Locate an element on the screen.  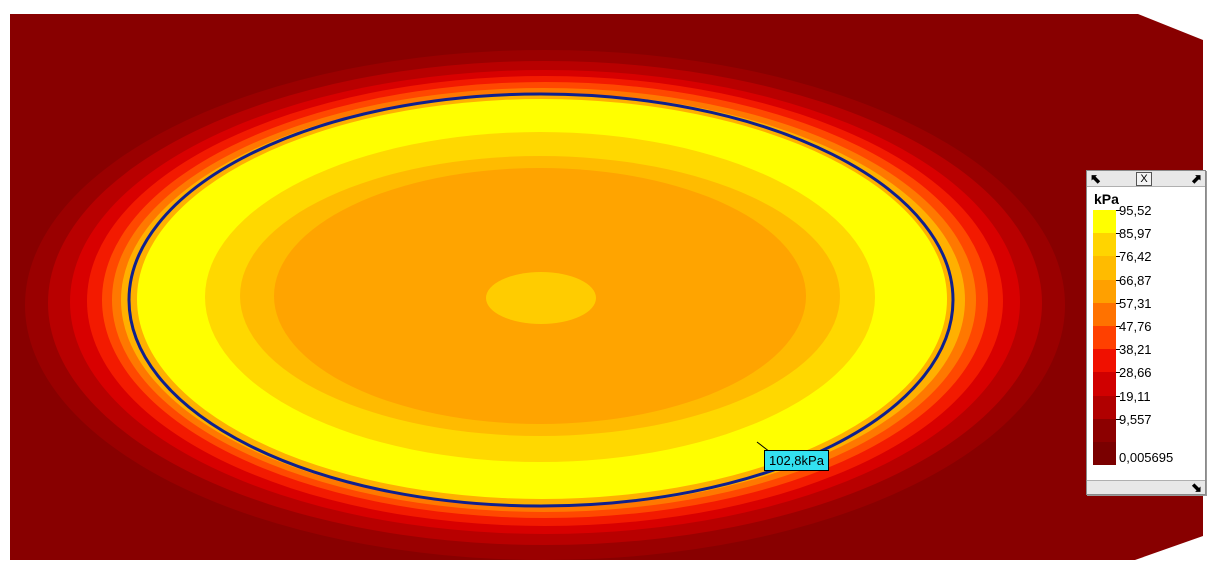
legend-level-row: 47,76 is located at coordinates (1146, 334).